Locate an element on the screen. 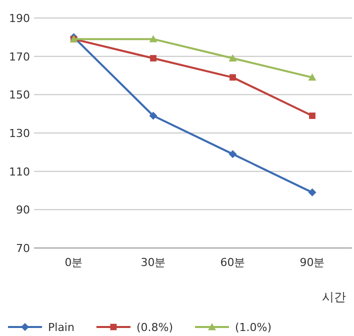 This screenshot has width=354, height=336. x-tick-label: 60분 is located at coordinates (233, 262).